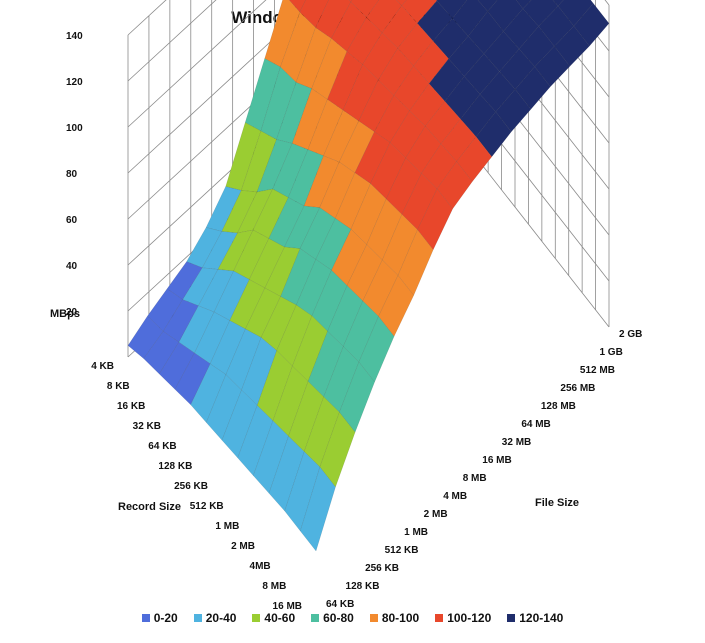 Image resolution: width=705 pixels, height=643 pixels. Describe the element at coordinates (516, 442) in the screenshot. I see `file-size-tick: 32 MB` at that location.